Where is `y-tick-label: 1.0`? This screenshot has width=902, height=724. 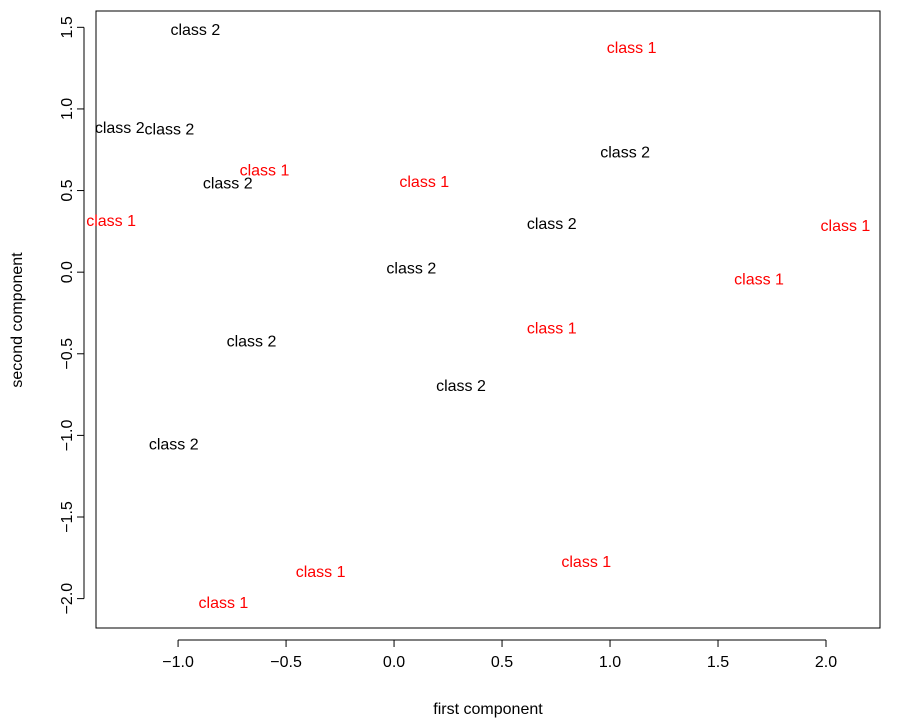 y-tick-label: 1.0 is located at coordinates (67, 109).